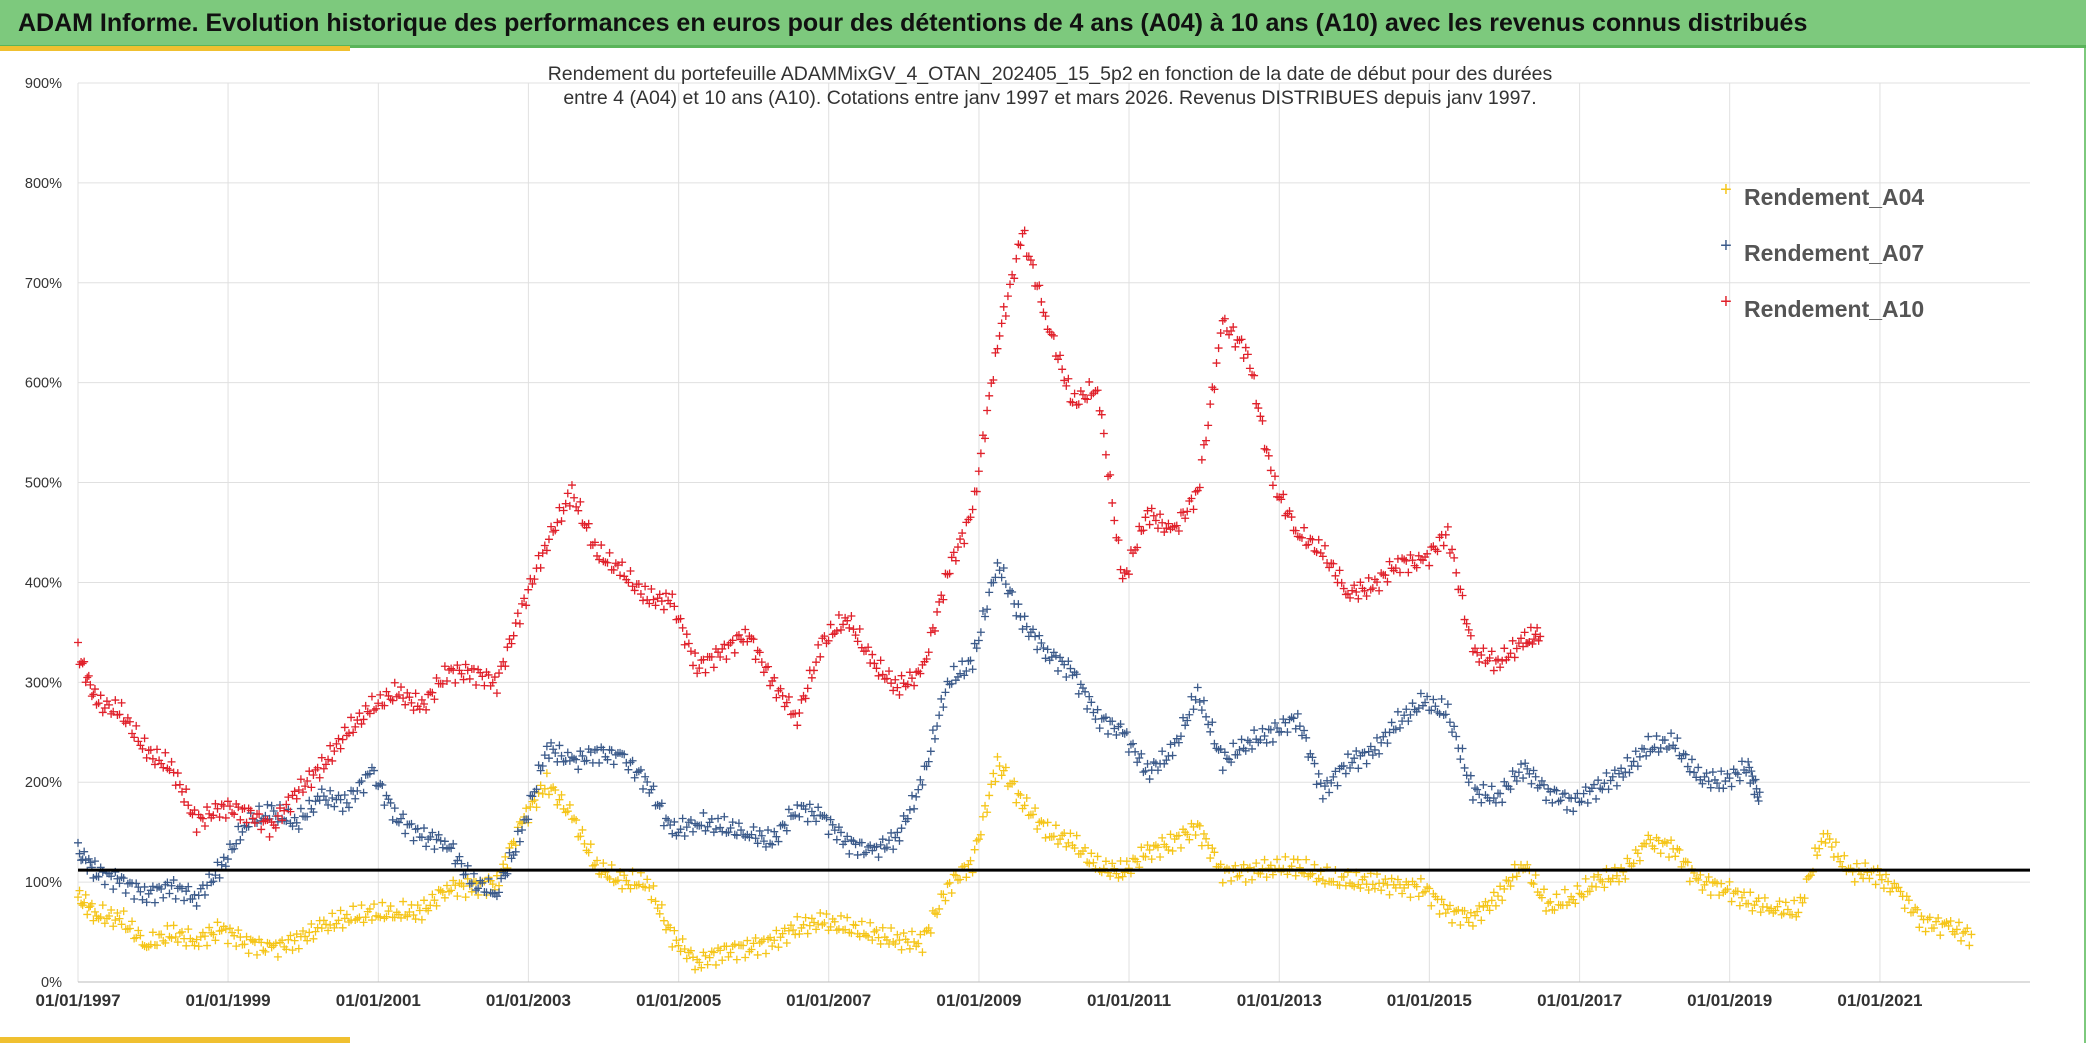 The image size is (2086, 1043). What do you see at coordinates (1729, 1000) in the screenshot?
I see `x-tick-label: 01/01/2019` at bounding box center [1729, 1000].